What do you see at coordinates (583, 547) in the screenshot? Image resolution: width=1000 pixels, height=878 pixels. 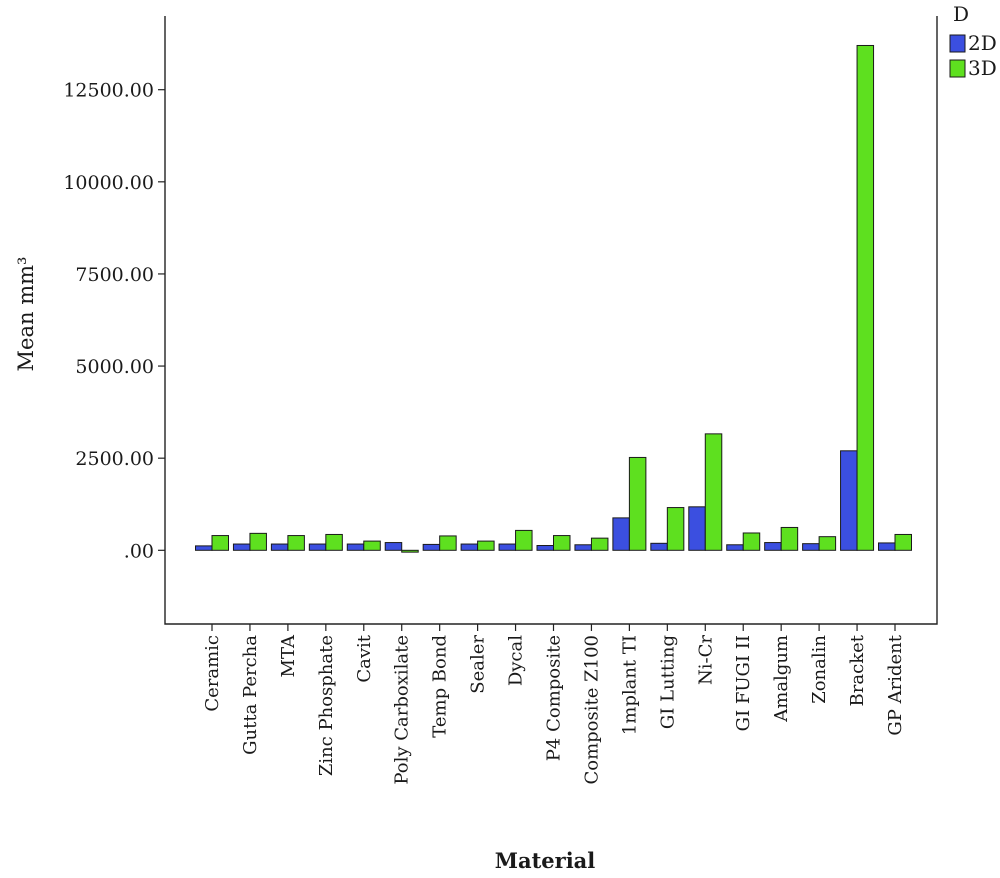 I see `bar-2d-composite-z100` at bounding box center [583, 547].